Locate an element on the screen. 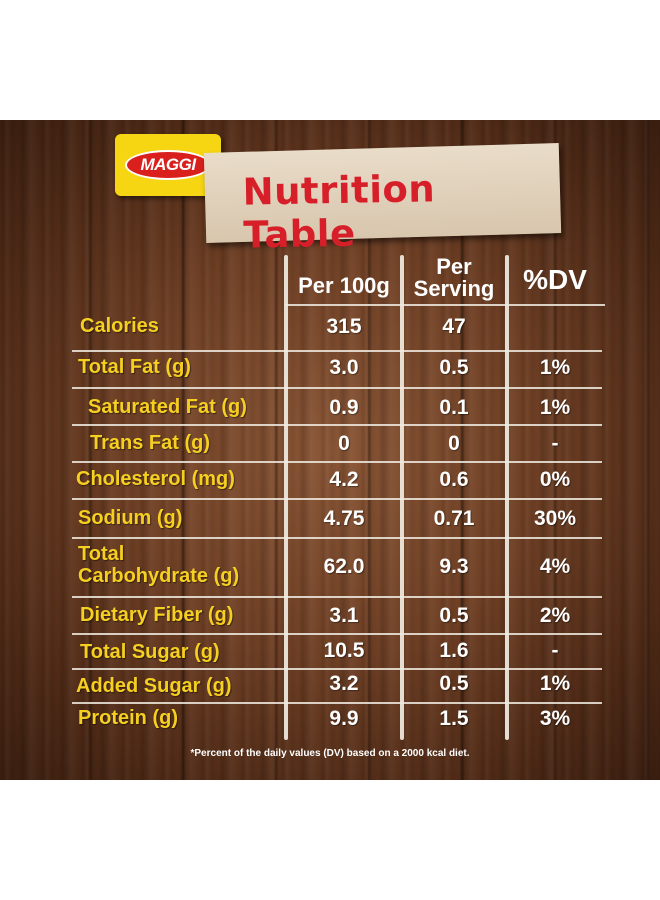 This screenshot has height=900, width=660. row-label-dietary-fiber: Dietary Fiber (g) is located at coordinates (157, 615).